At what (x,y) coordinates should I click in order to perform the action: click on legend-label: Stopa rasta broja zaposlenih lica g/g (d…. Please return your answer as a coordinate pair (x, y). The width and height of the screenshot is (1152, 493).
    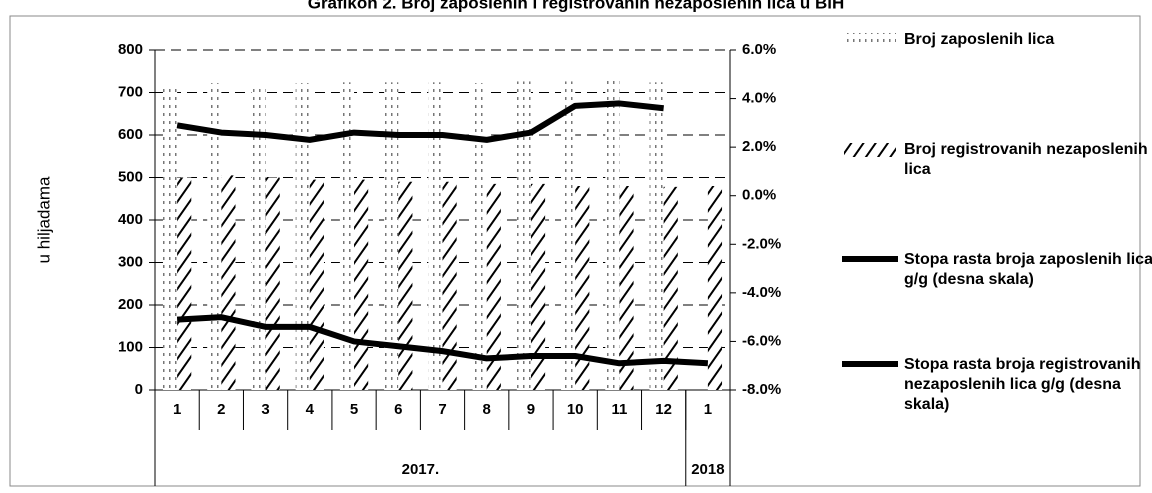
    Looking at the image, I should click on (1028, 269).